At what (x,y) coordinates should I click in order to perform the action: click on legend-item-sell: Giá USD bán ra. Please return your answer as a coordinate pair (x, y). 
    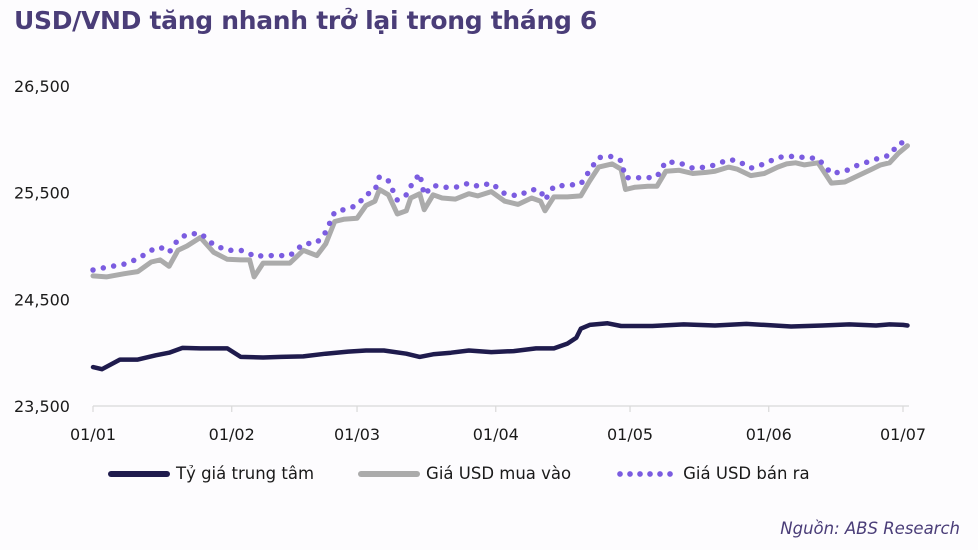
    Looking at the image, I should click on (712, 473).